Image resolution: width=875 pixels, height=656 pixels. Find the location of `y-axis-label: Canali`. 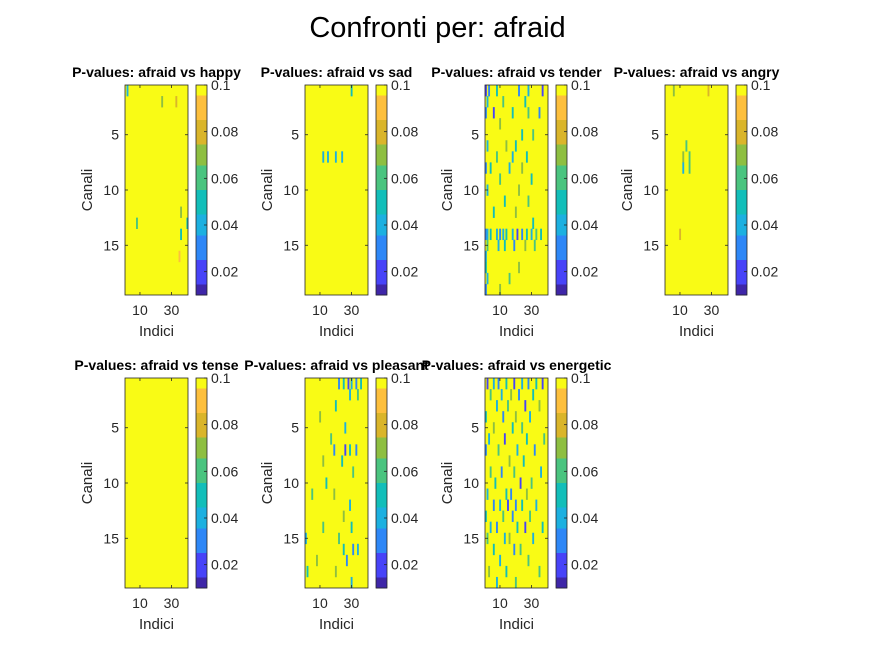

y-axis-label: Canali is located at coordinates (267, 483).